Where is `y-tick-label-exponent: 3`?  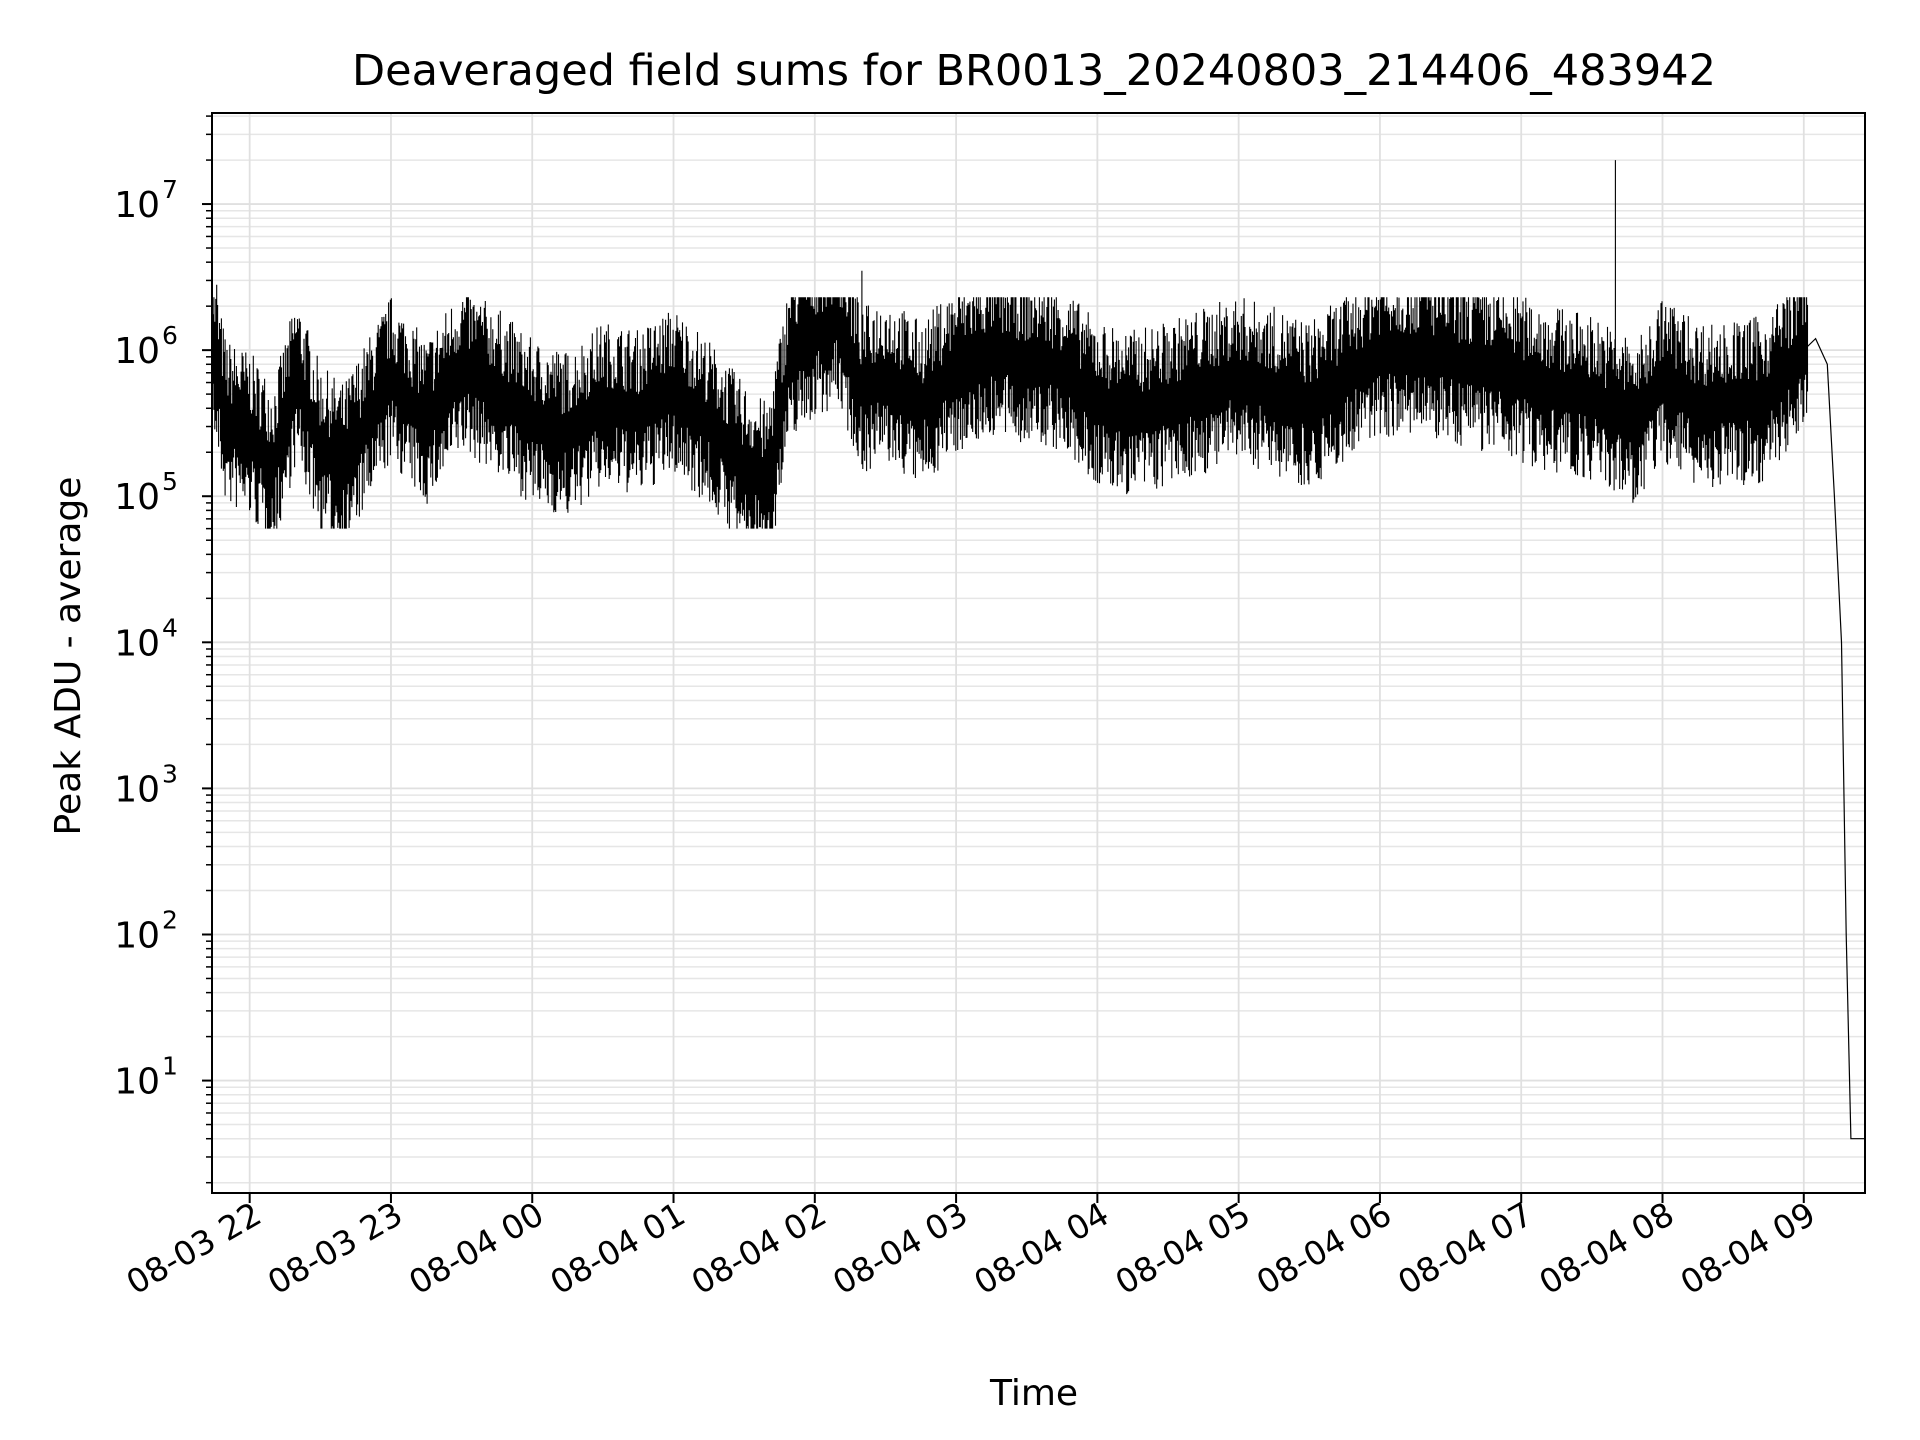
y-tick-label-exponent: 3 is located at coordinates (170, 773).